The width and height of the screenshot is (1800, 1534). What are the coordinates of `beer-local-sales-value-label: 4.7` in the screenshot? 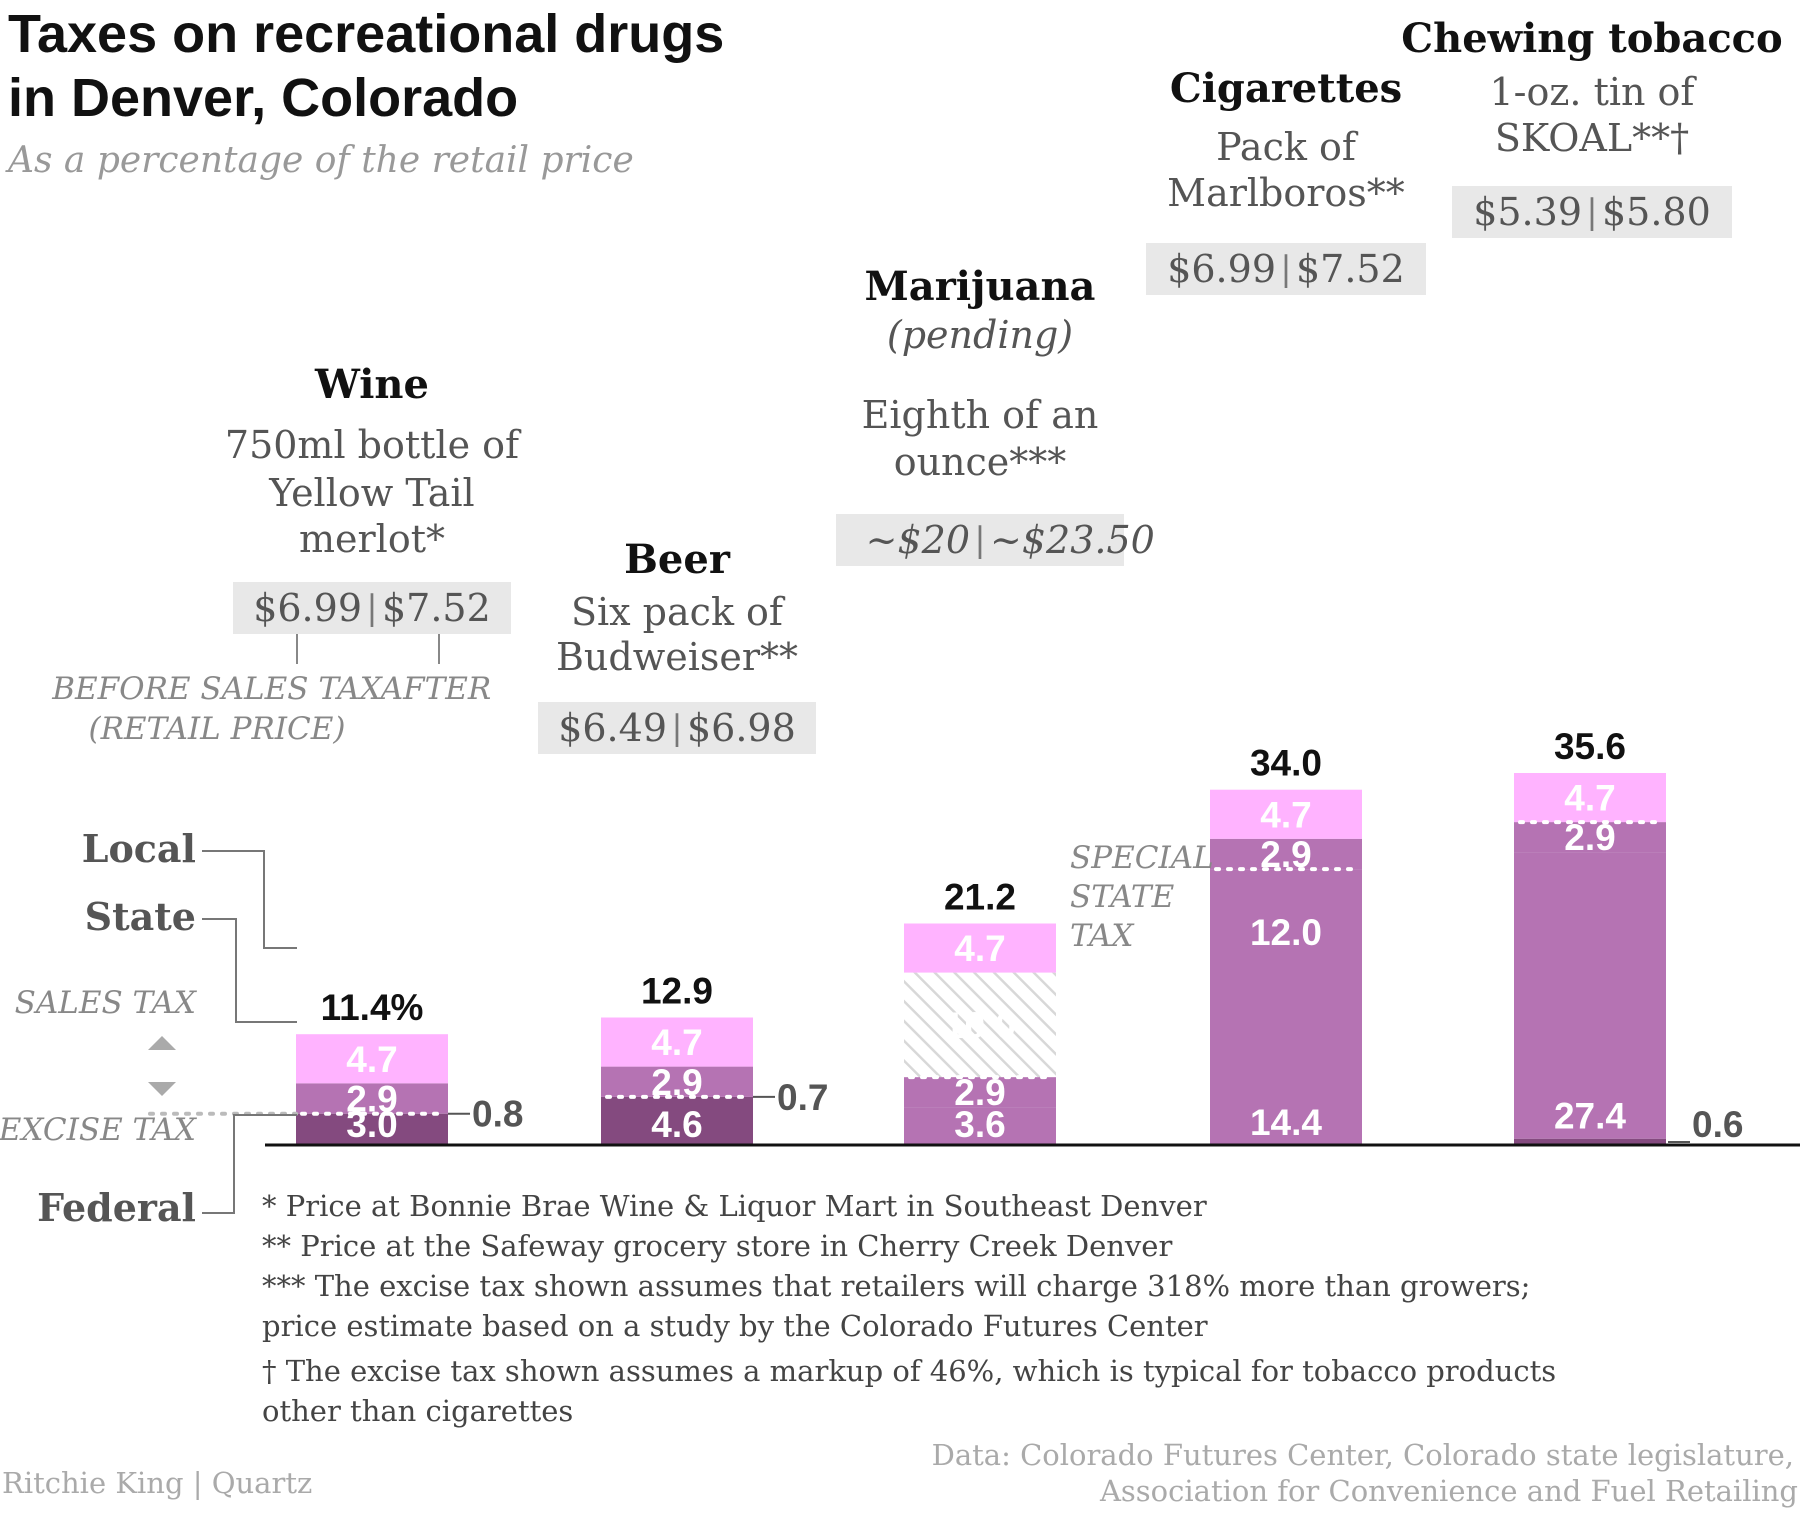 It's located at (676, 1042).